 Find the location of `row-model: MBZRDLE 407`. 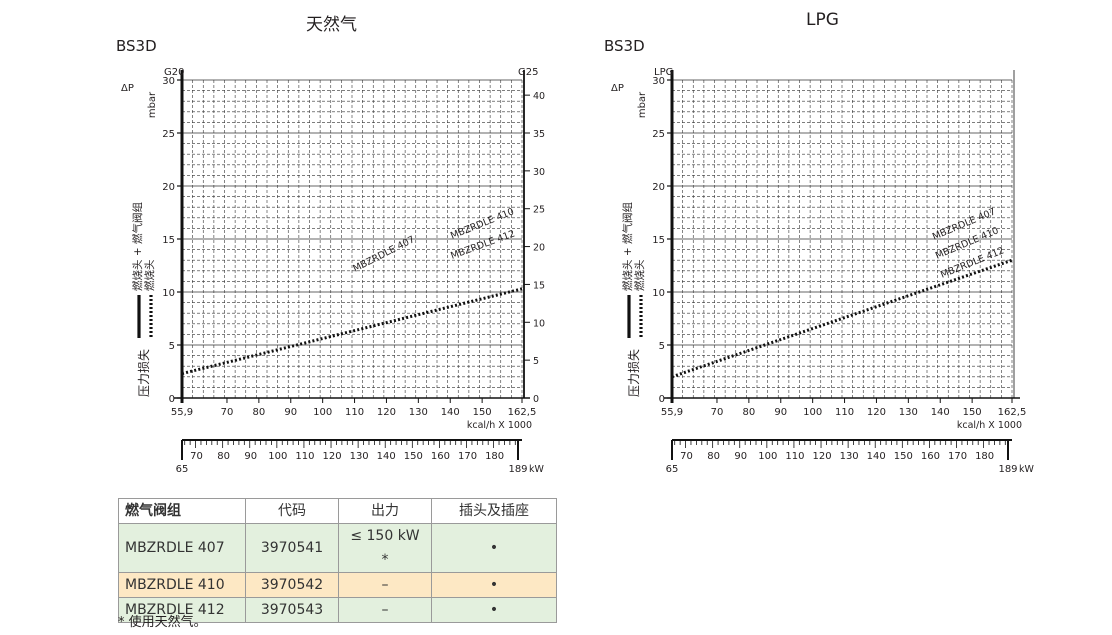

row-model: MBZRDLE 407 is located at coordinates (182, 548).